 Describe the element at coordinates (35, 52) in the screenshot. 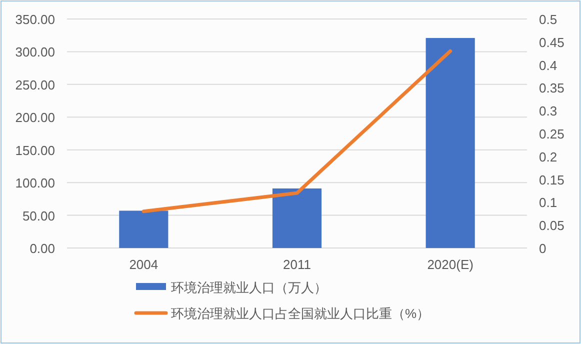

I see `y-tick-label: 300.00` at that location.